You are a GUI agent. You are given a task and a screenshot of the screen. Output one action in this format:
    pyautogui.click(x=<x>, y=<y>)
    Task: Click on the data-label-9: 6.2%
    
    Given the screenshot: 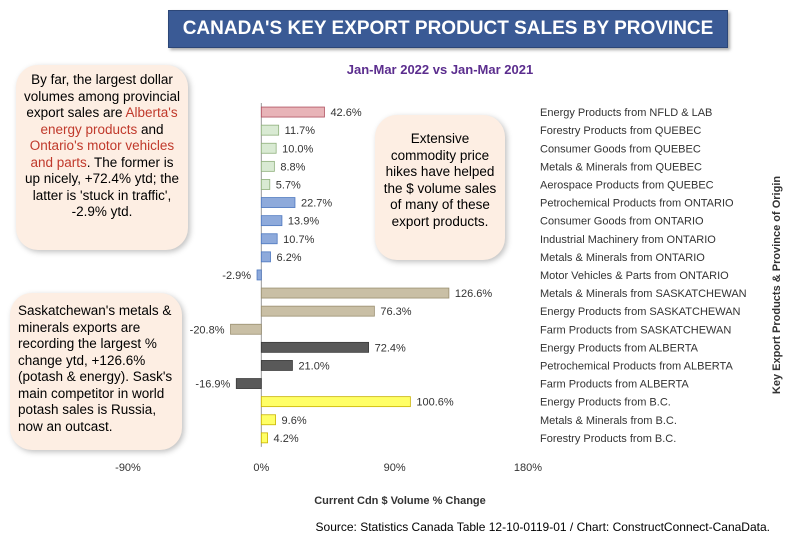 What is the action you would take?
    pyautogui.click(x=289, y=258)
    